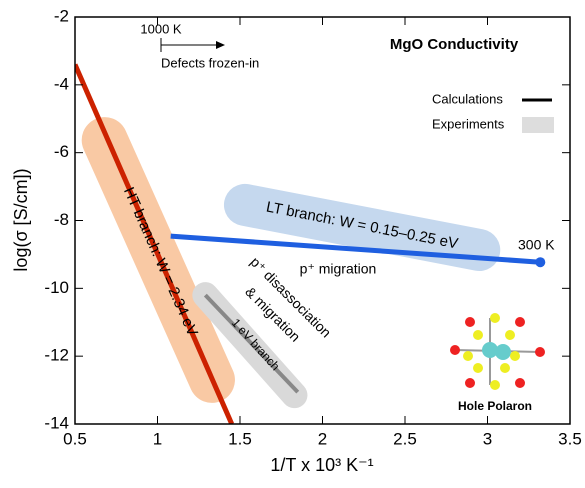 The height and width of the screenshot is (488, 585). I want to click on x-tick-label: 2, so click(322, 438).